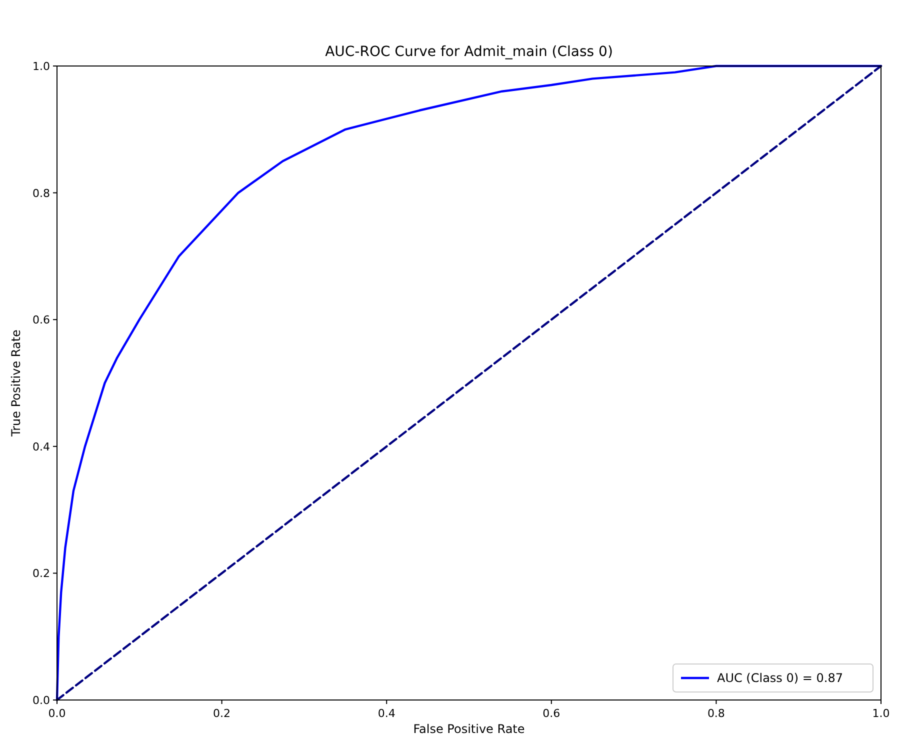 The width and height of the screenshot is (905, 747). Describe the element at coordinates (41, 700) in the screenshot. I see `y-tick-label: 0.0` at that location.